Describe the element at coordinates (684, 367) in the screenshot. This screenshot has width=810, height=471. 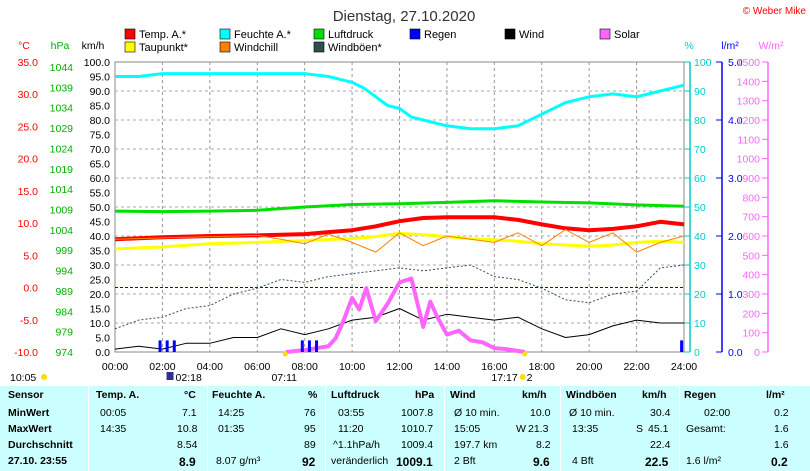
I see `x-tick-label: 24:00` at that location.